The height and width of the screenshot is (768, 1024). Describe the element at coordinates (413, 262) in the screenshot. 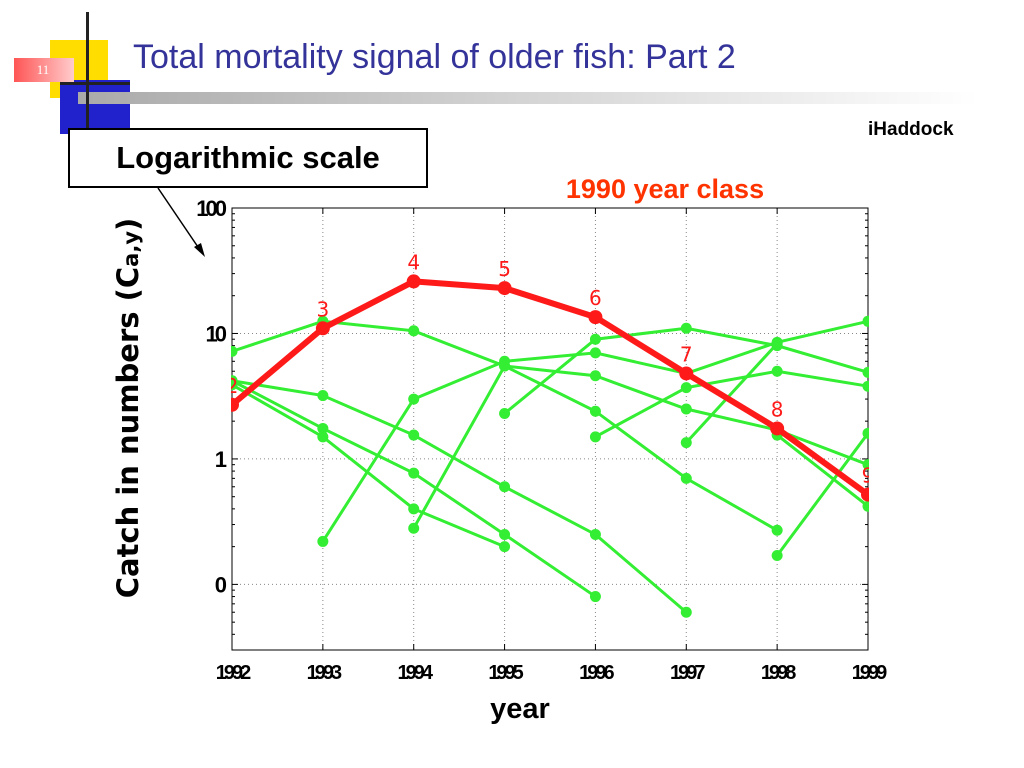

I see `highlight-age-label: 4` at that location.